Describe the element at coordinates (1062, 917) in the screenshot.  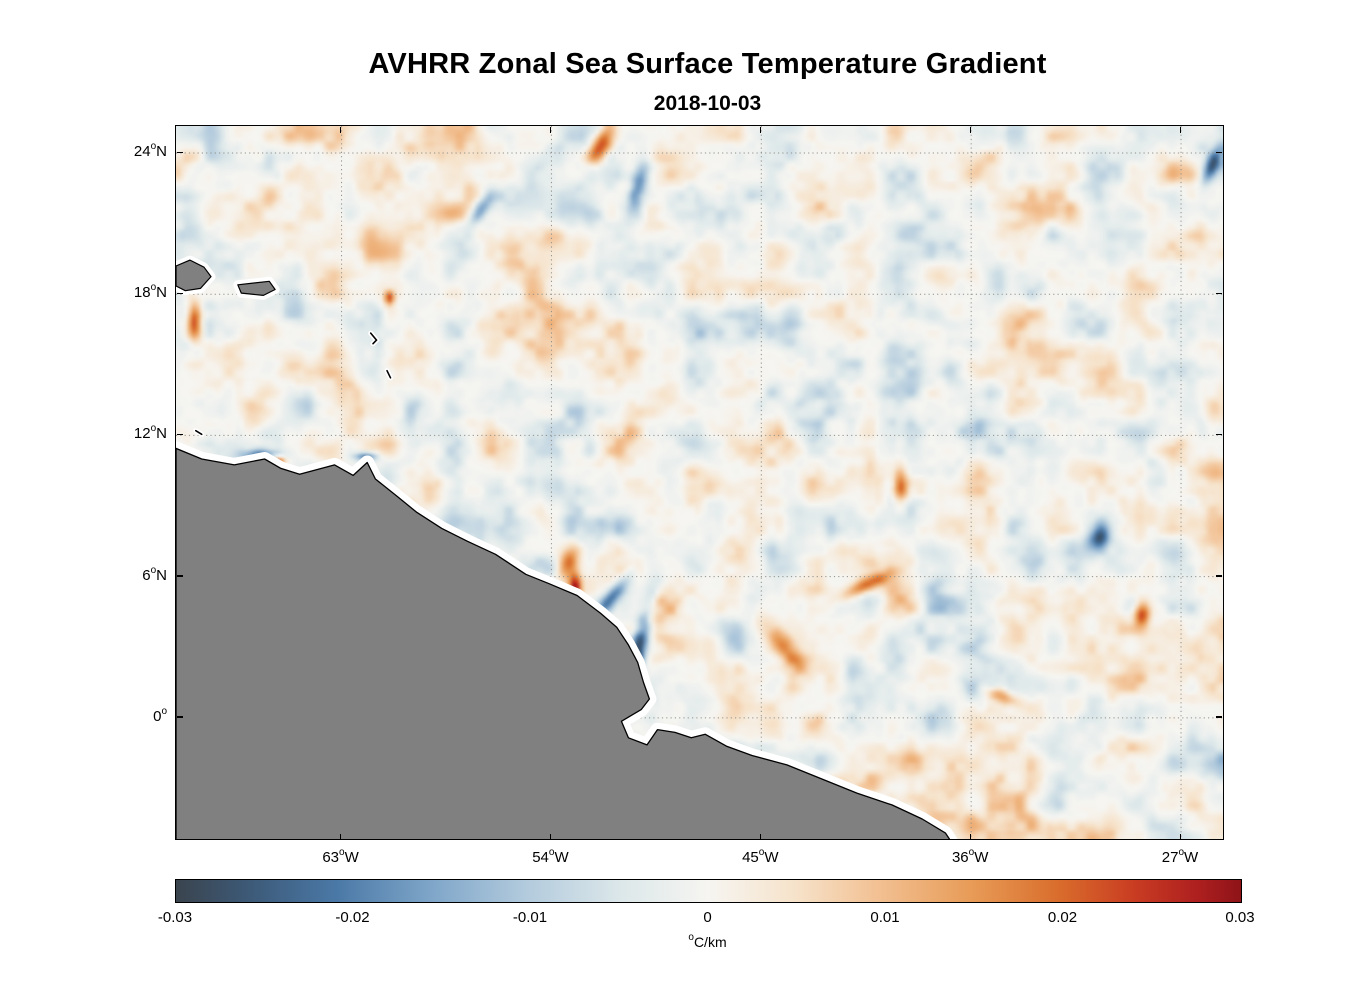
I see `colorbar-tick-label: 0.02` at that location.